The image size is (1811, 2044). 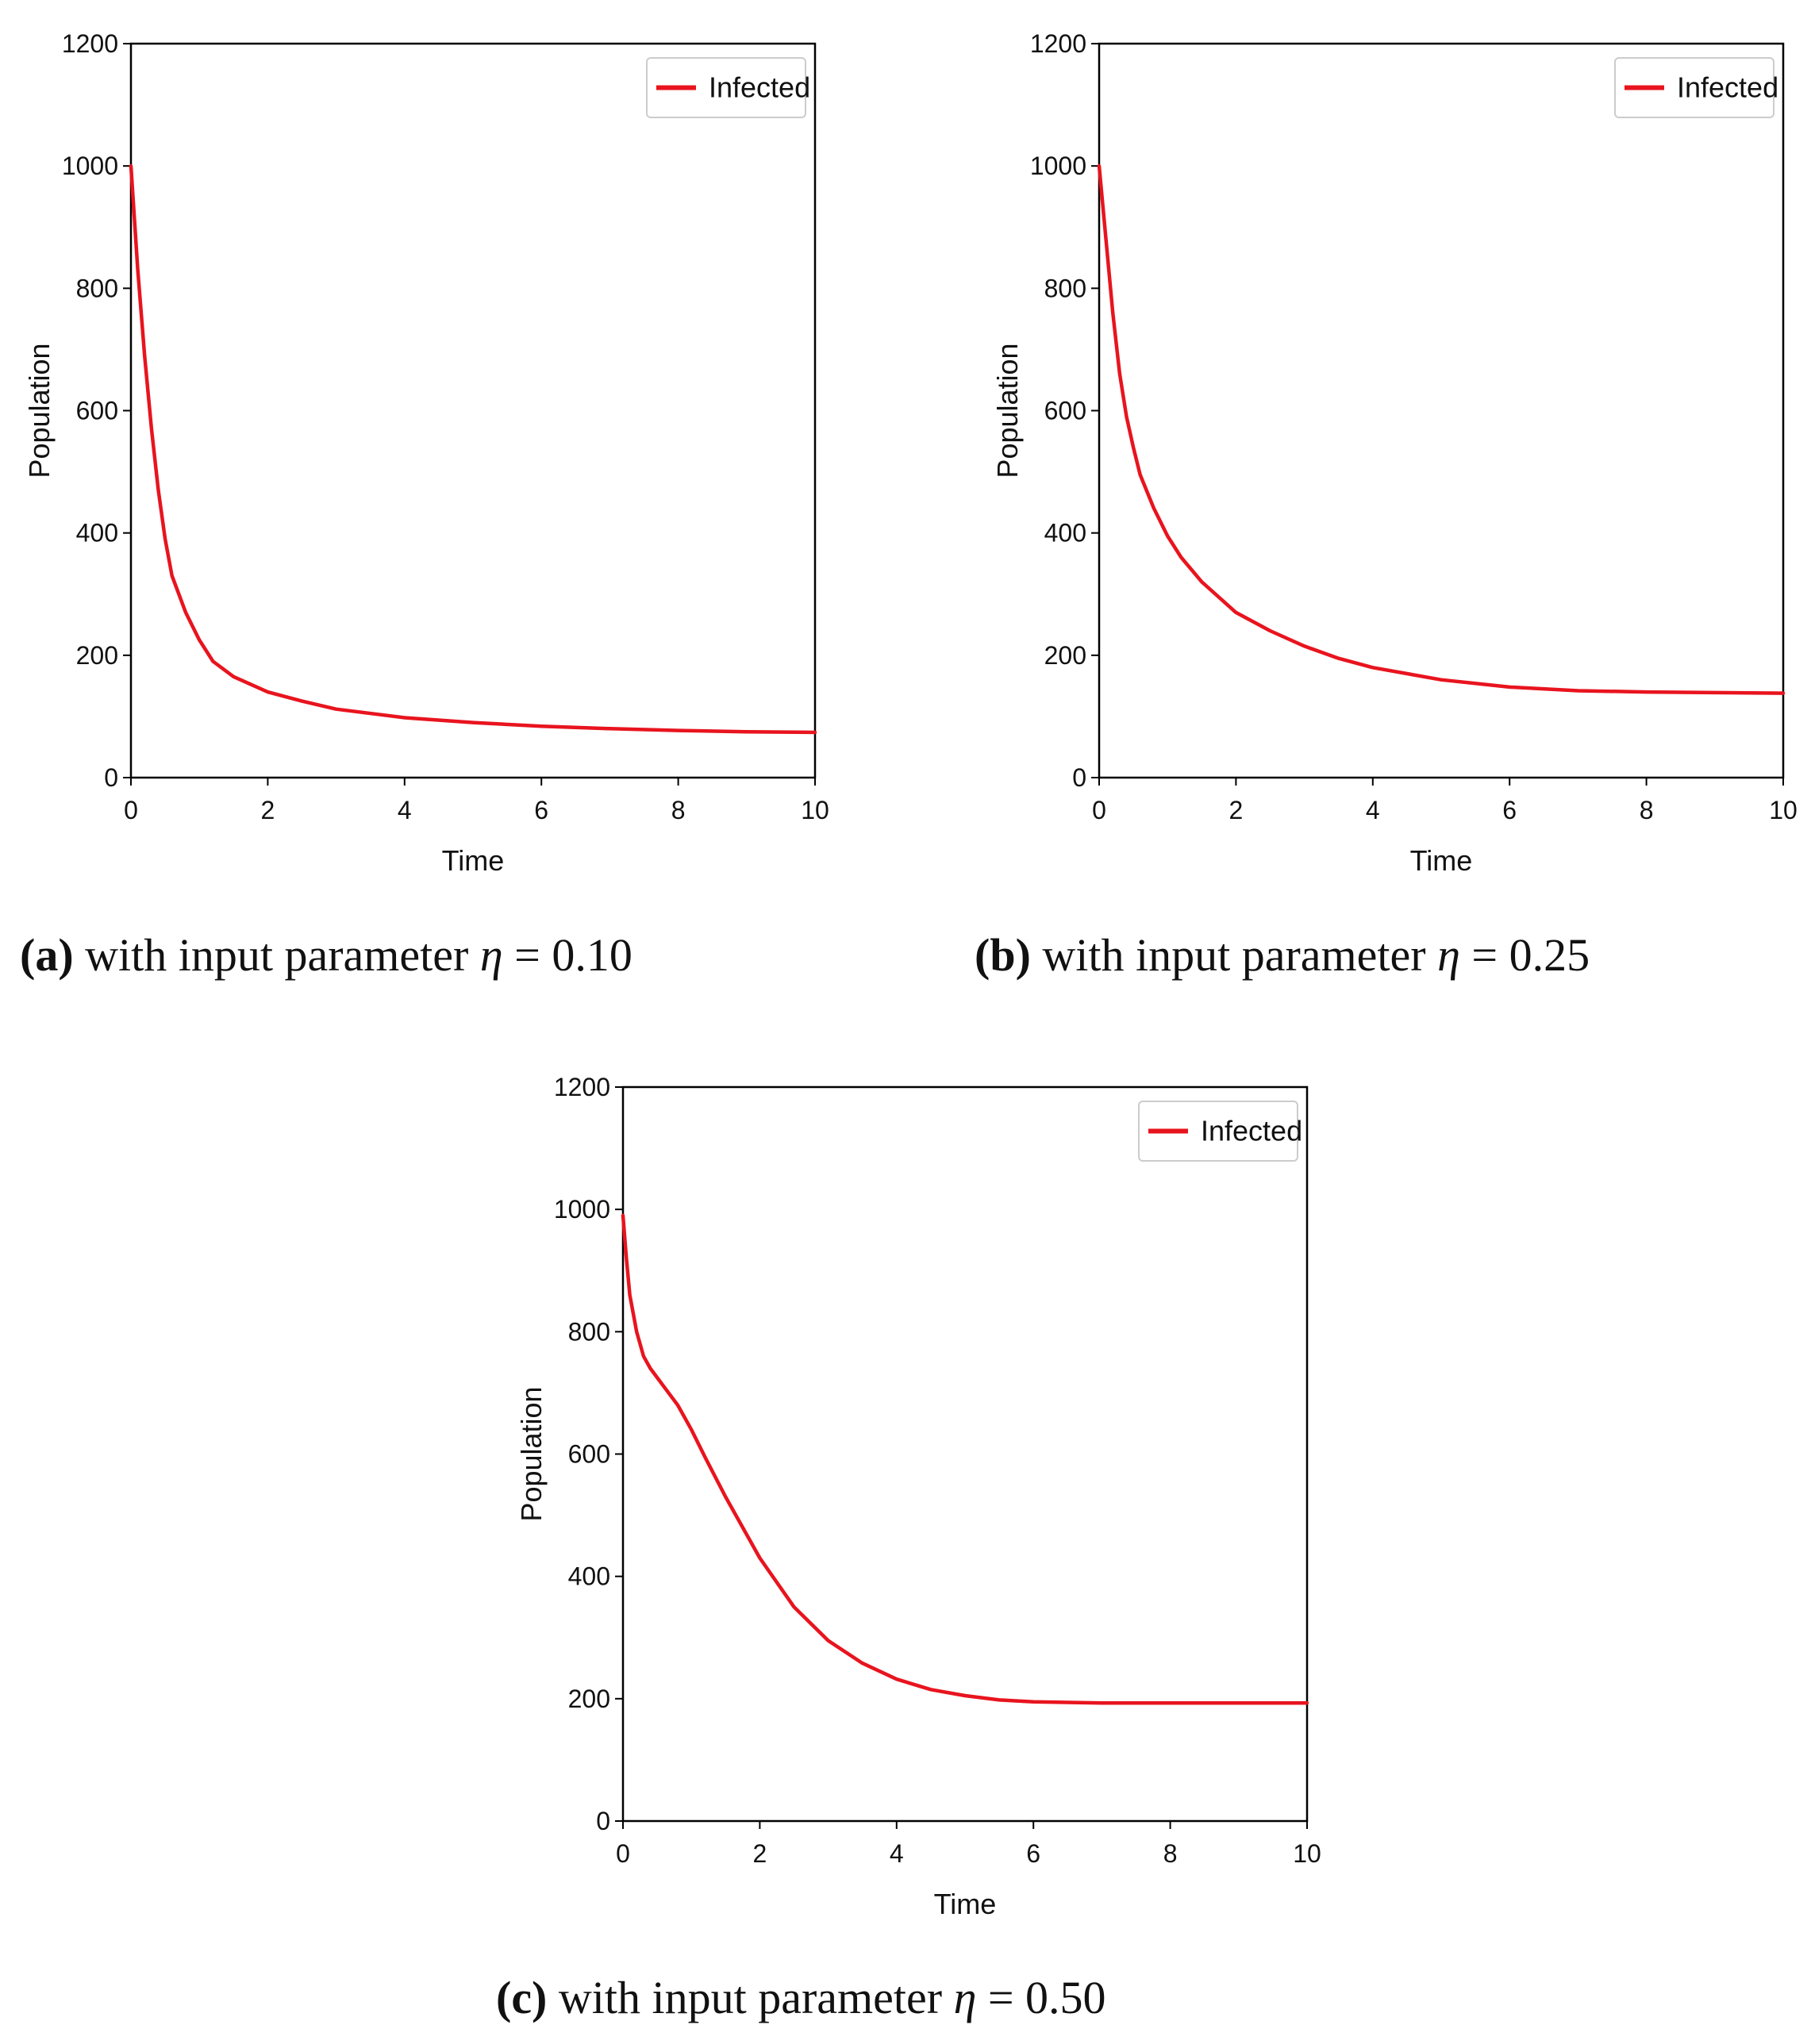 I want to click on plot-frame-a, so click(x=473, y=410).